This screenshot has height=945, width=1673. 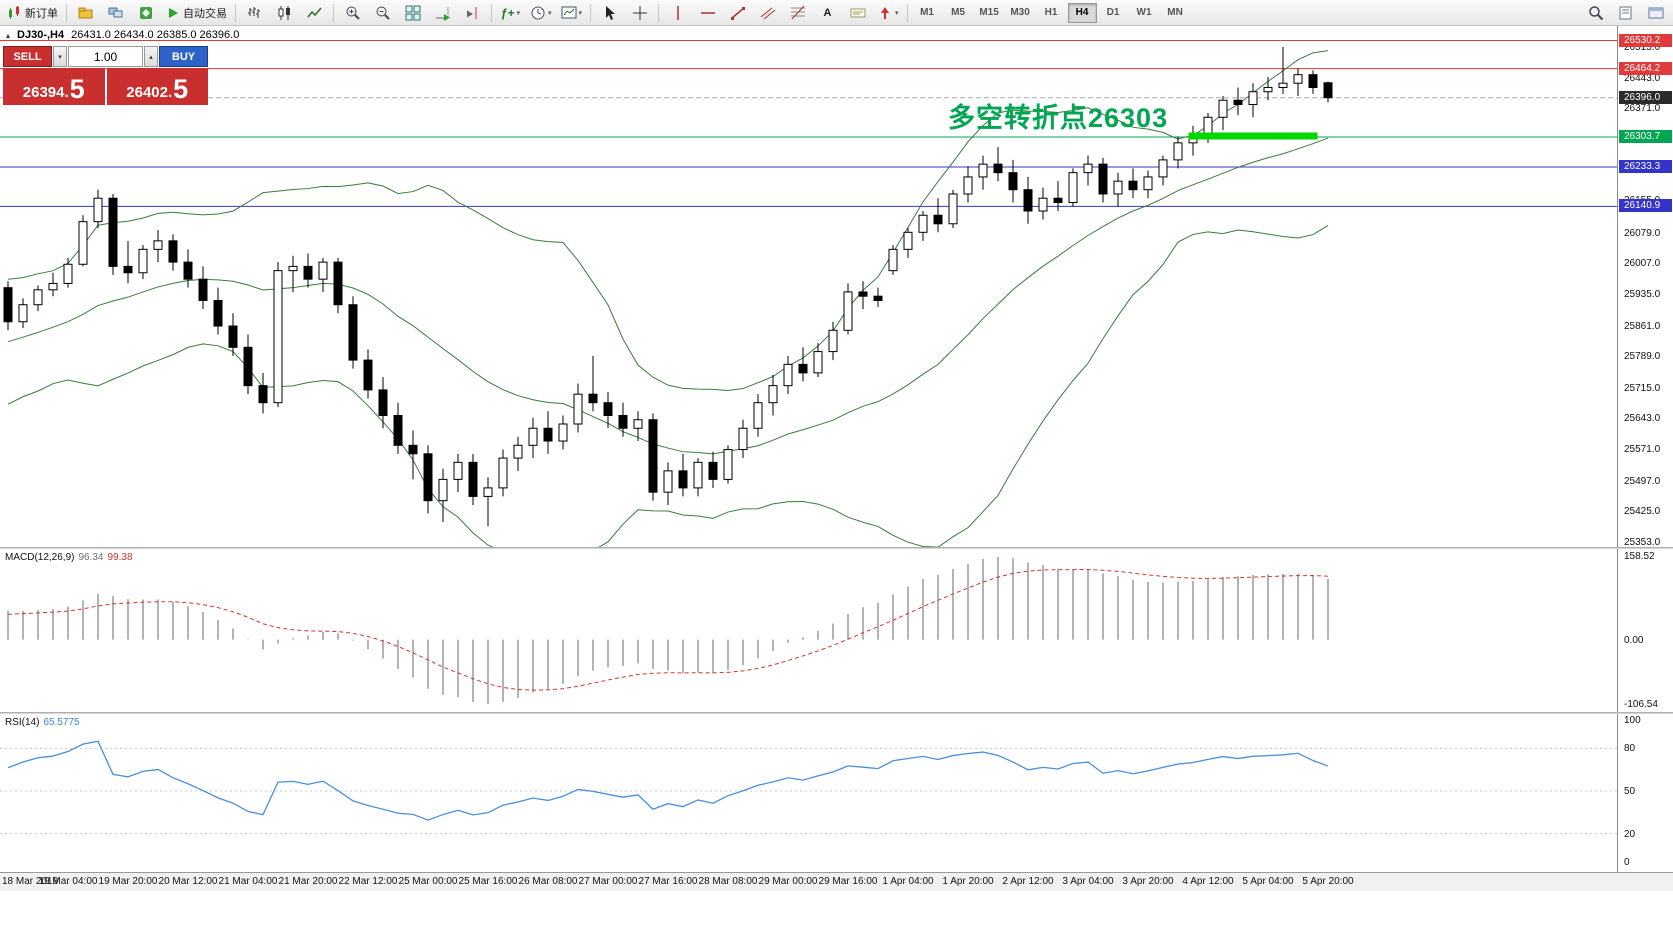 I want to click on price-axis-label: 26443.0, so click(x=1642, y=78).